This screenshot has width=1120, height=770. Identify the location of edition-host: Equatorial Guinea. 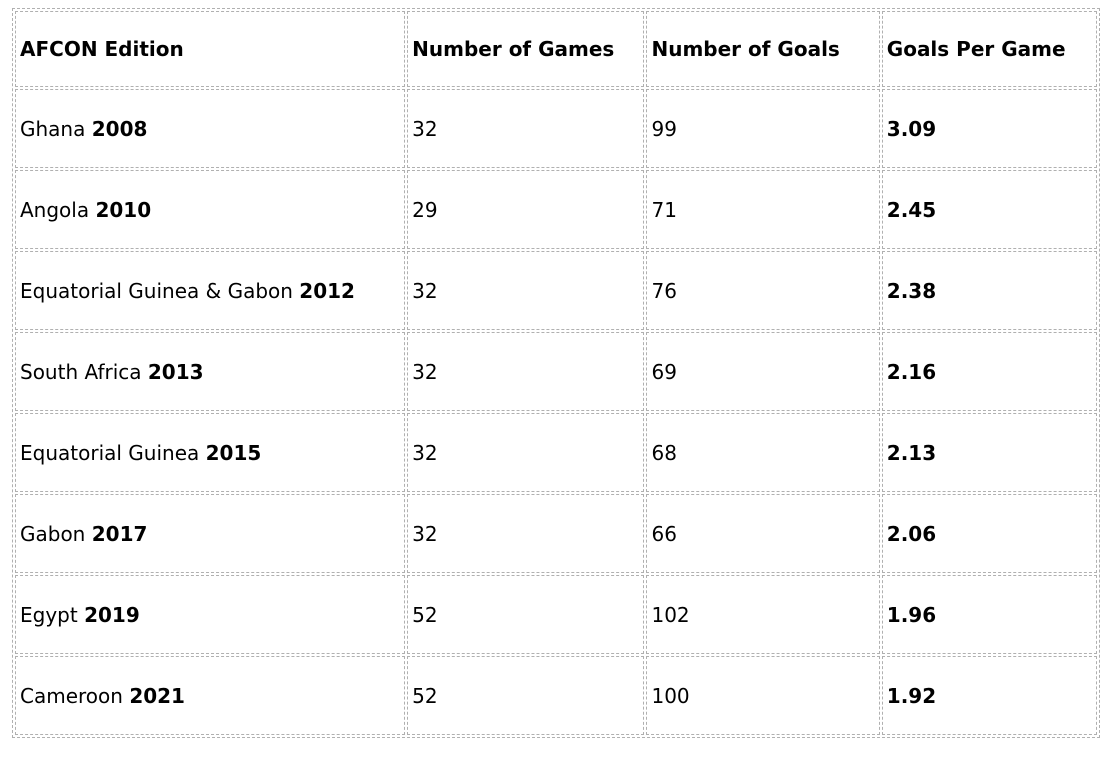
(110, 452).